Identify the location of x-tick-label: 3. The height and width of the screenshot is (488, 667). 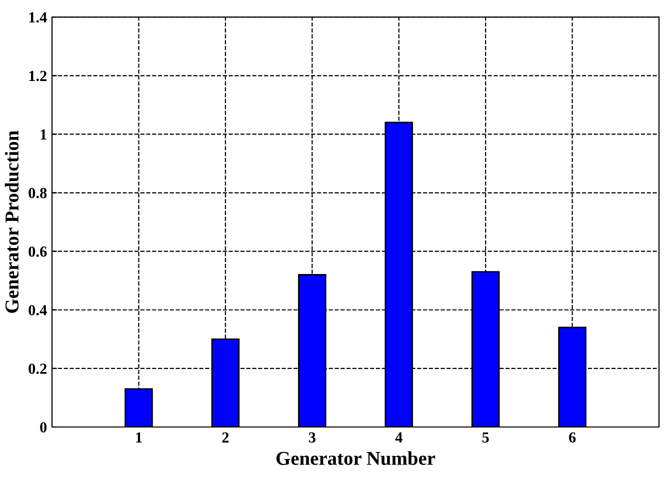
(312, 437).